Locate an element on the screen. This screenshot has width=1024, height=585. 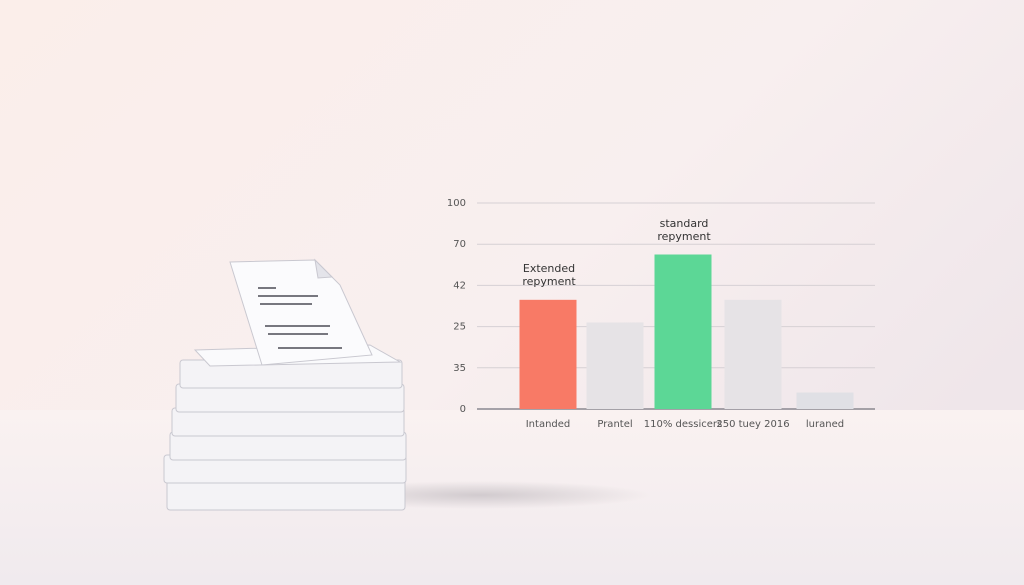
y-tick-label: 70 is located at coordinates (459, 244).